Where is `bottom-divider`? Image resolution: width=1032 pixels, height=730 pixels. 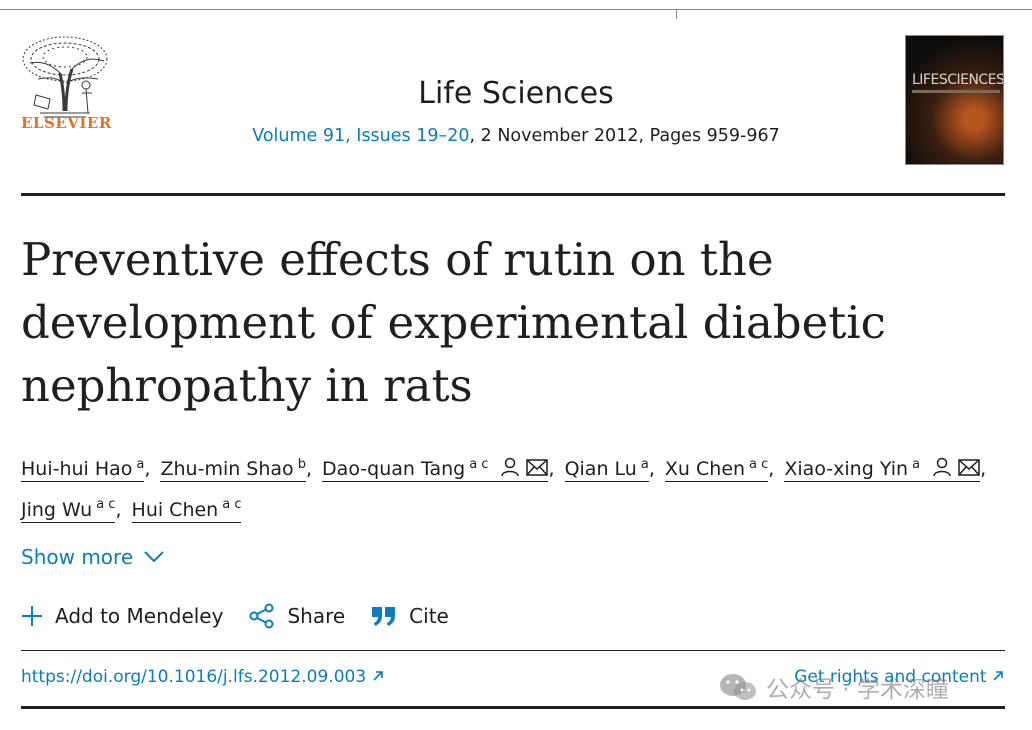 bottom-divider is located at coordinates (513, 707).